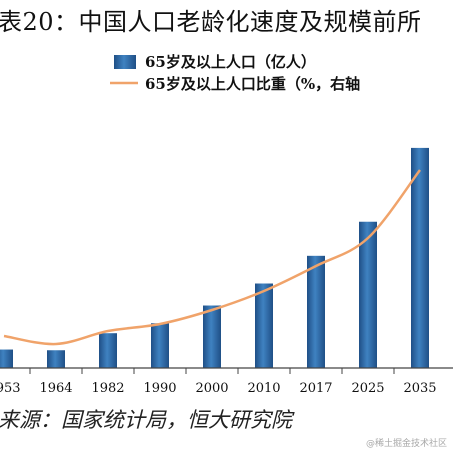 The width and height of the screenshot is (453, 457). What do you see at coordinates (263, 388) in the screenshot?
I see `x-tick-label-2010: 2010` at bounding box center [263, 388].